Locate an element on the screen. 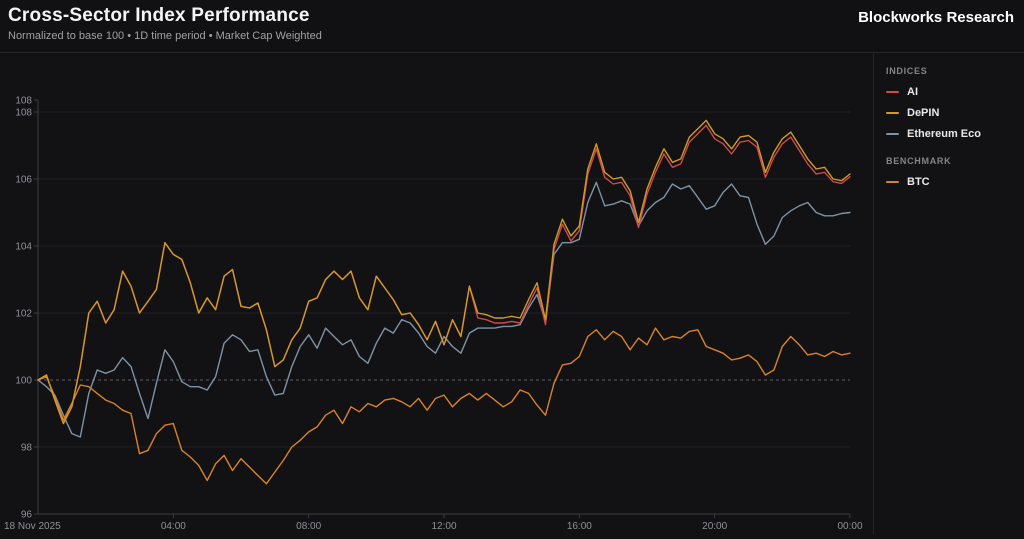 The width and height of the screenshot is (1024, 539). svg-text: 16:00 is located at coordinates (579, 526).